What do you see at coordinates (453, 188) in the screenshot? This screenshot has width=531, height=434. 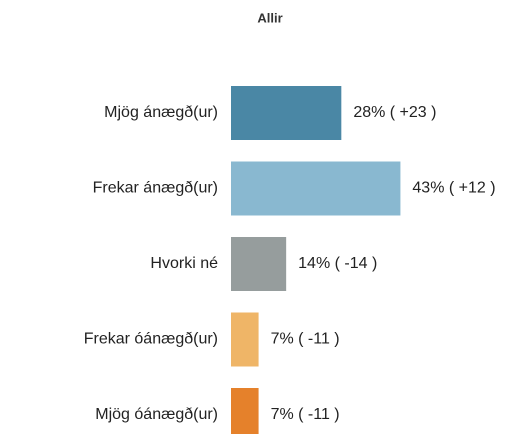 I see `value-label: 43% ( +12 )` at bounding box center [453, 188].